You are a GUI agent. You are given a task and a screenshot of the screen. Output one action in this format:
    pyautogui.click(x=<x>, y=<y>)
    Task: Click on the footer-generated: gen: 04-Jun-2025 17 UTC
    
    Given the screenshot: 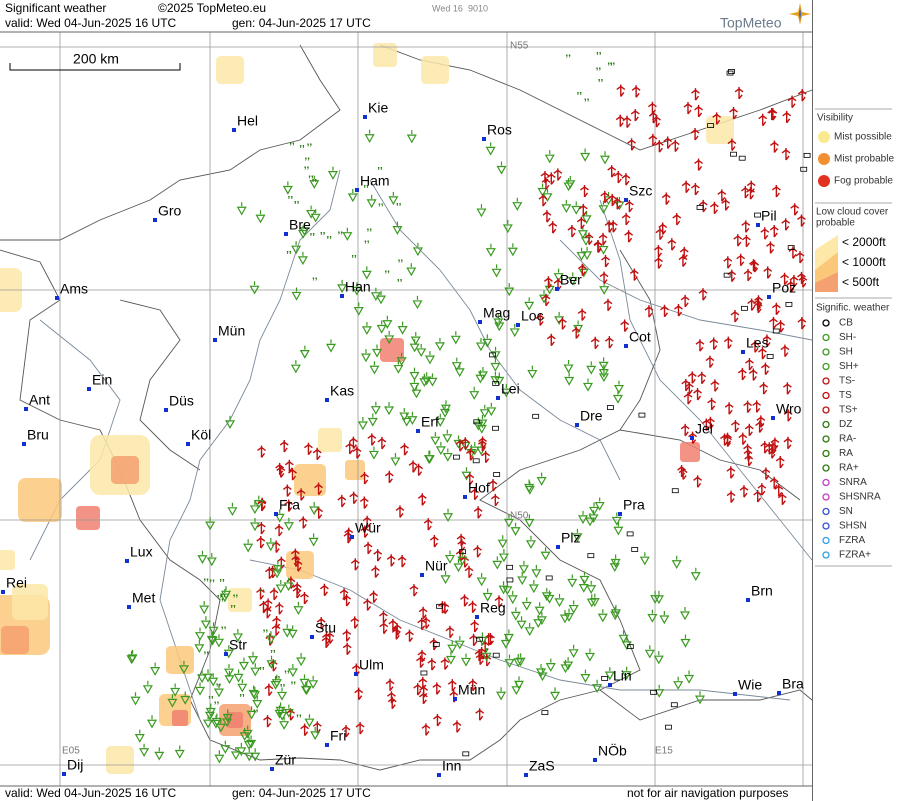 What is the action you would take?
    pyautogui.click(x=301, y=793)
    